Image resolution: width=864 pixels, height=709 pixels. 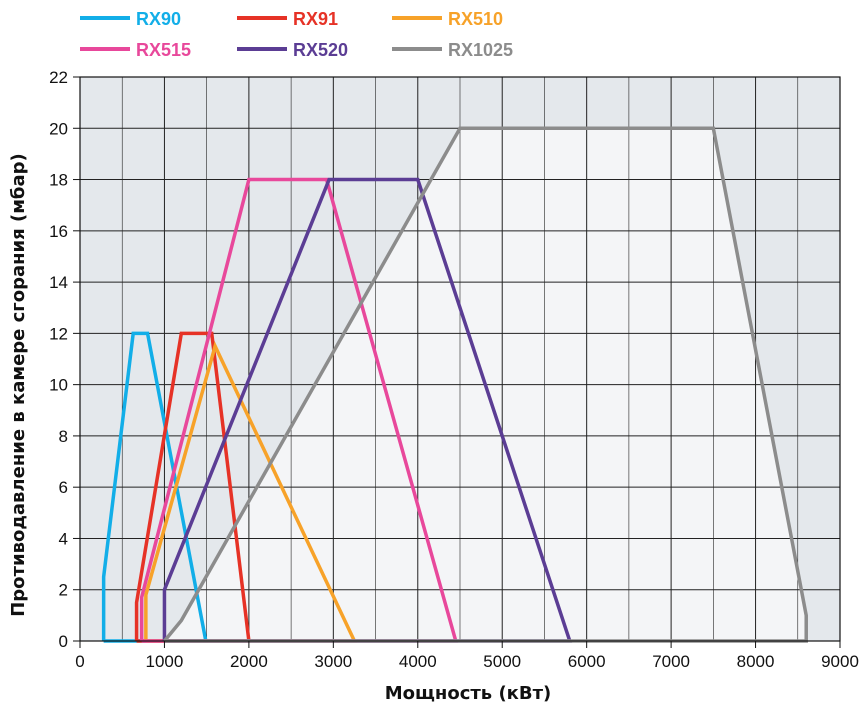 What do you see at coordinates (502, 661) in the screenshot?
I see `x-tick-label: 5000` at bounding box center [502, 661].